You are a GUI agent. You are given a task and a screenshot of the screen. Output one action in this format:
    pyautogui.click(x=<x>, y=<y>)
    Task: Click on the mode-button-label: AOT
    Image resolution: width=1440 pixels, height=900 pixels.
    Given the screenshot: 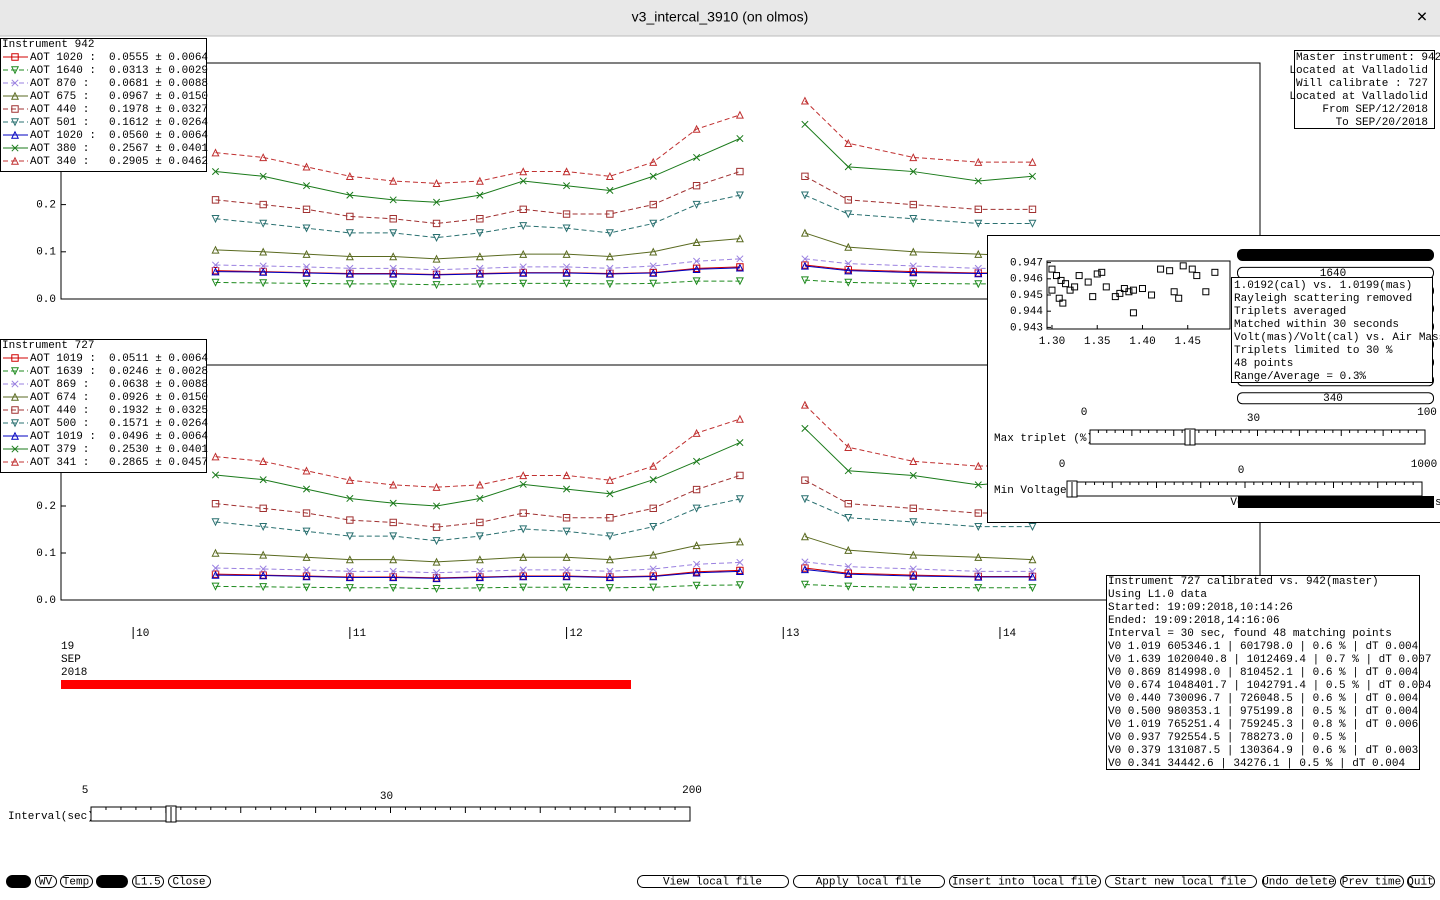 What is the action you would take?
    pyautogui.click(x=18, y=882)
    